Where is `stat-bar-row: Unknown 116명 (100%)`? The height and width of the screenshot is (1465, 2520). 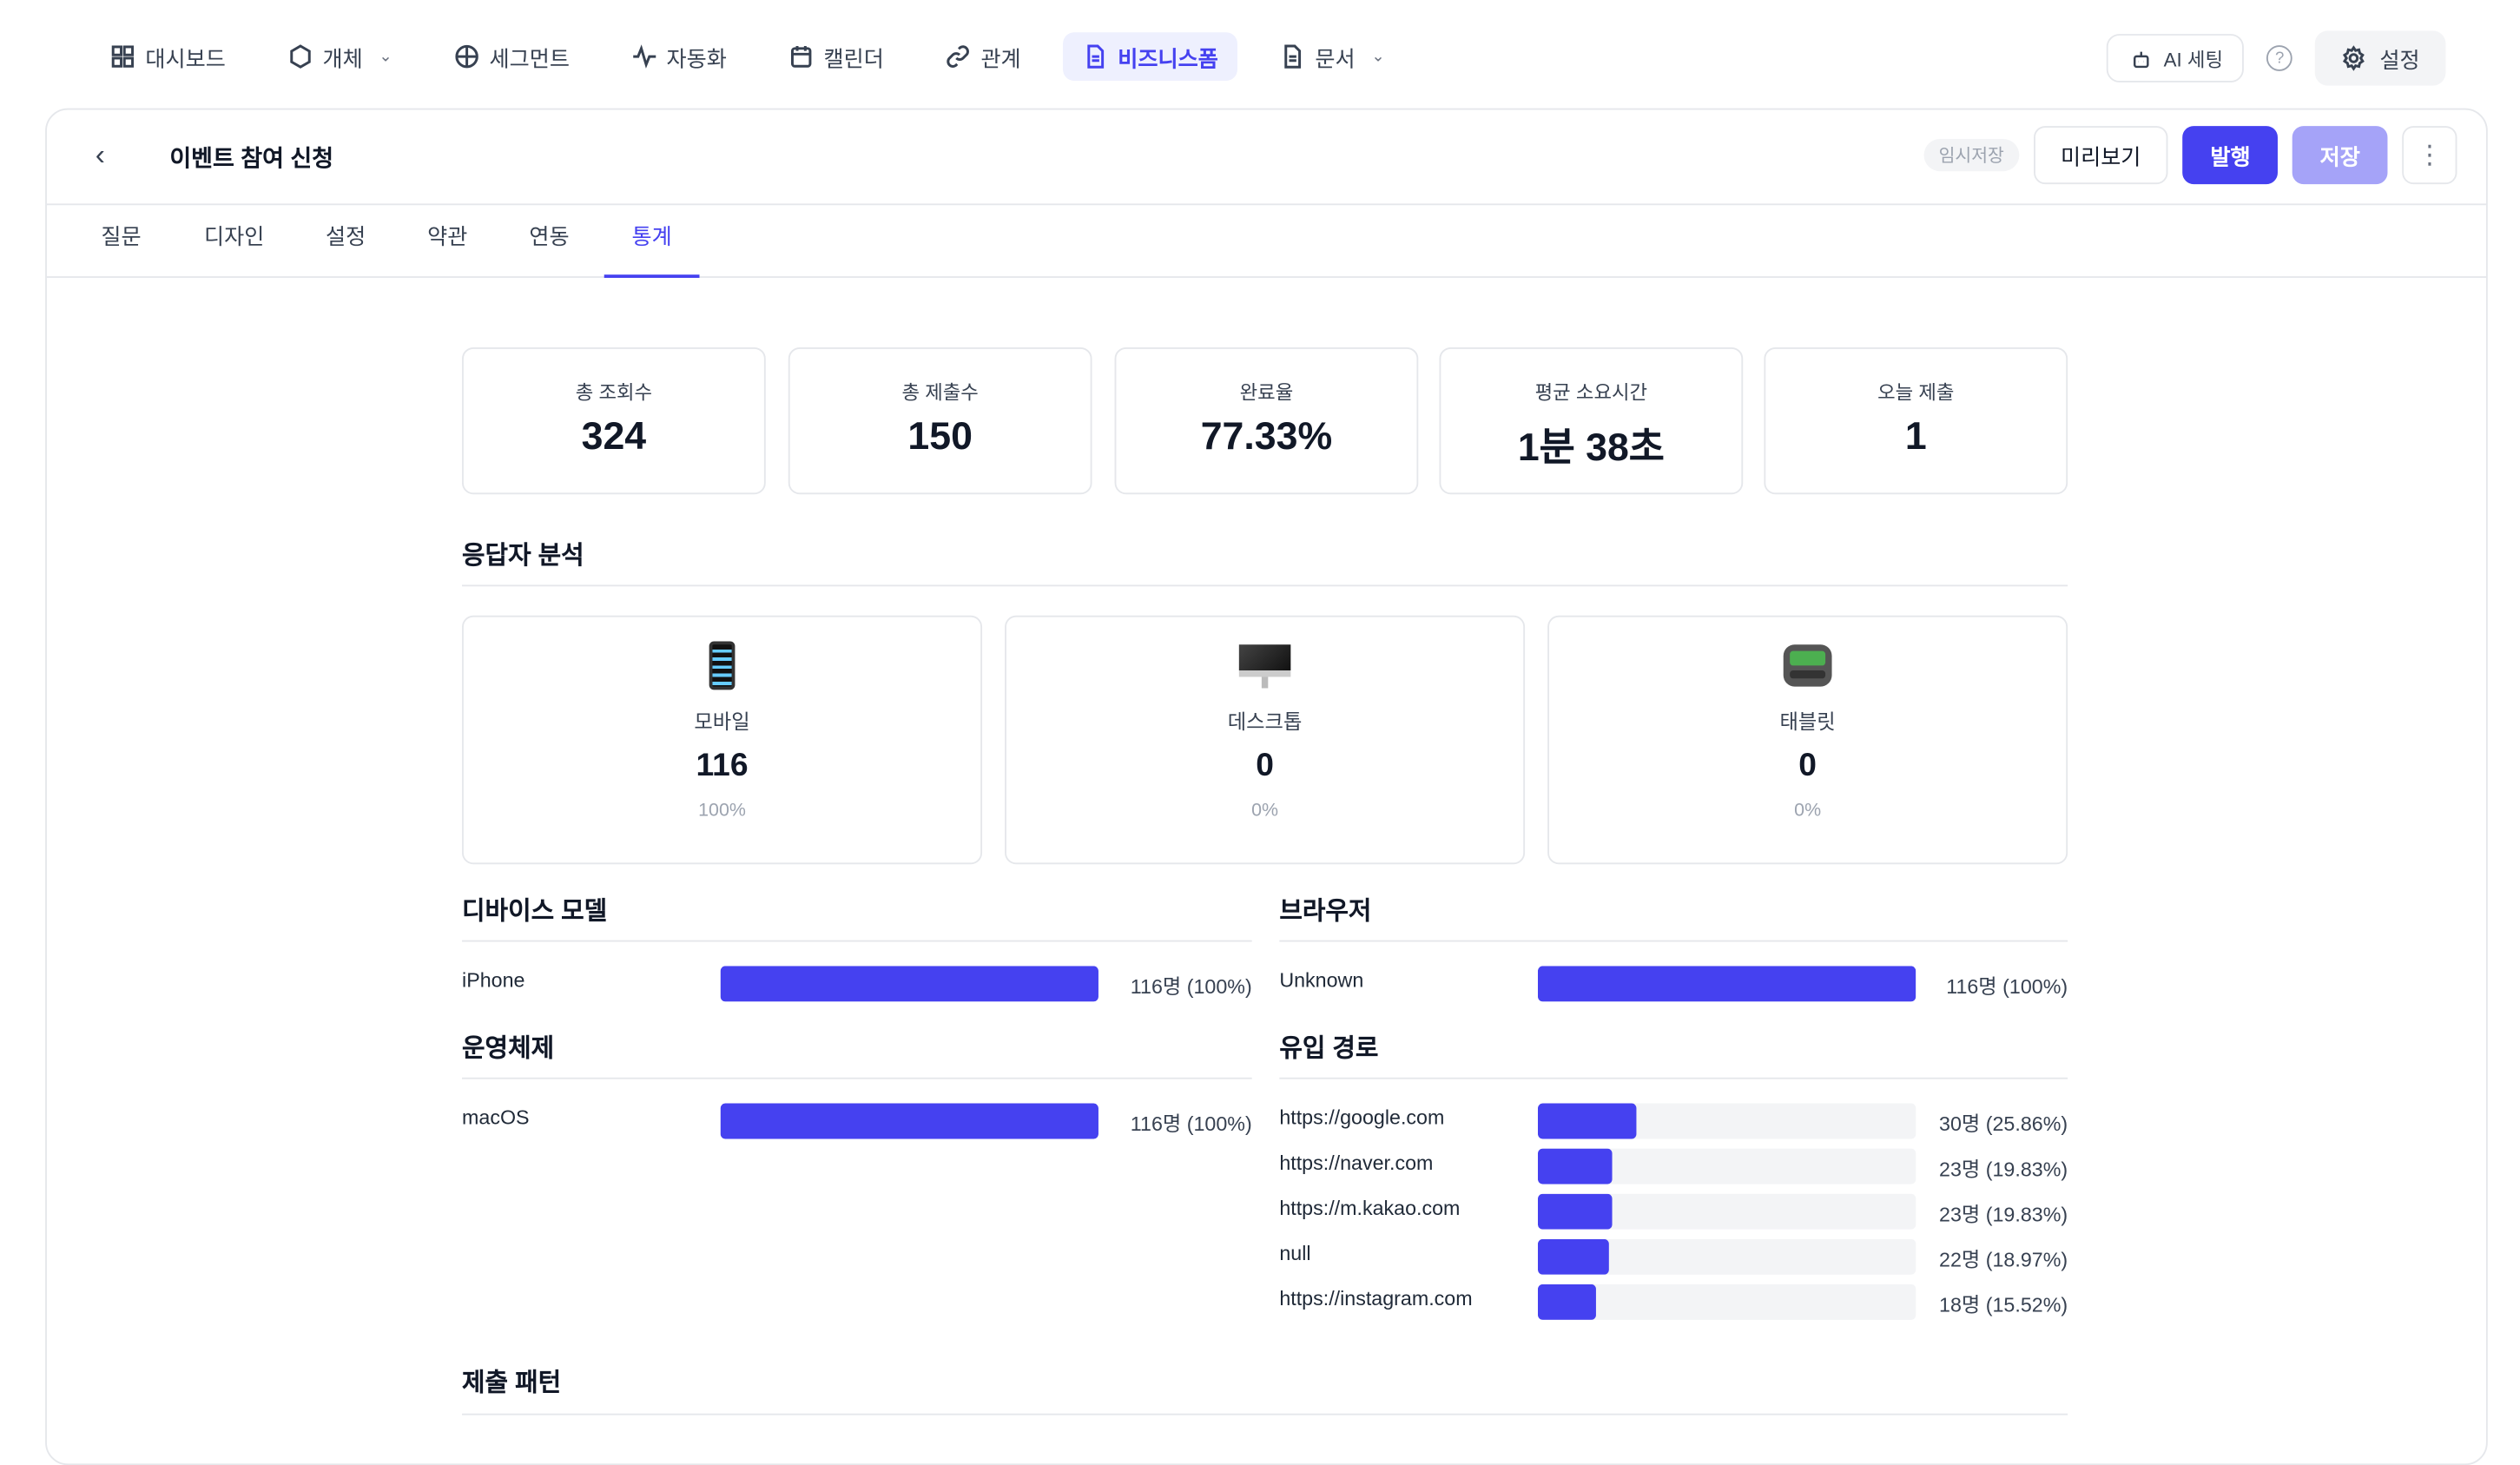 stat-bar-row: Unknown 116명 (100%) is located at coordinates (1673, 984).